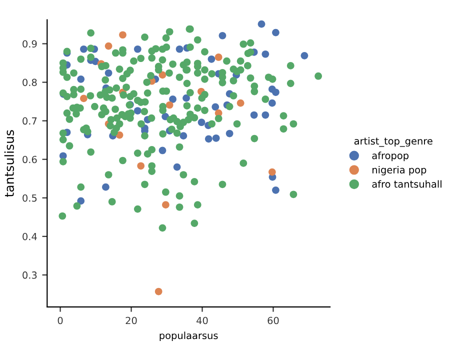 This screenshot has width=449, height=348. I want to click on y-tick-label: 0.5, so click(29, 198).